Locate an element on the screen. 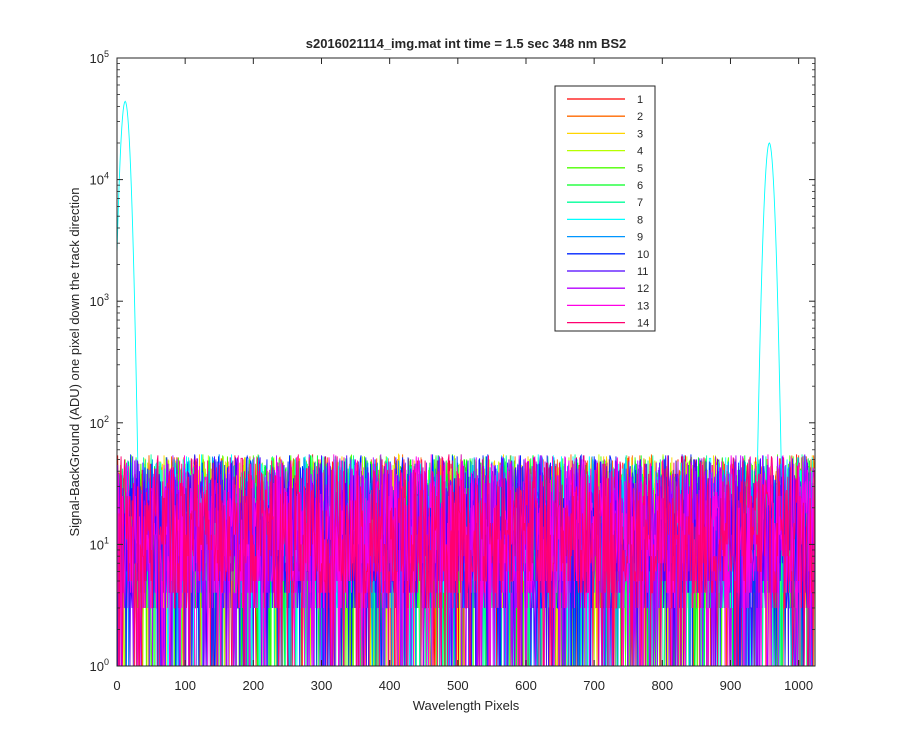 The height and width of the screenshot is (750, 900). x-axis-label: Wavelength Pixels is located at coordinates (466, 705).